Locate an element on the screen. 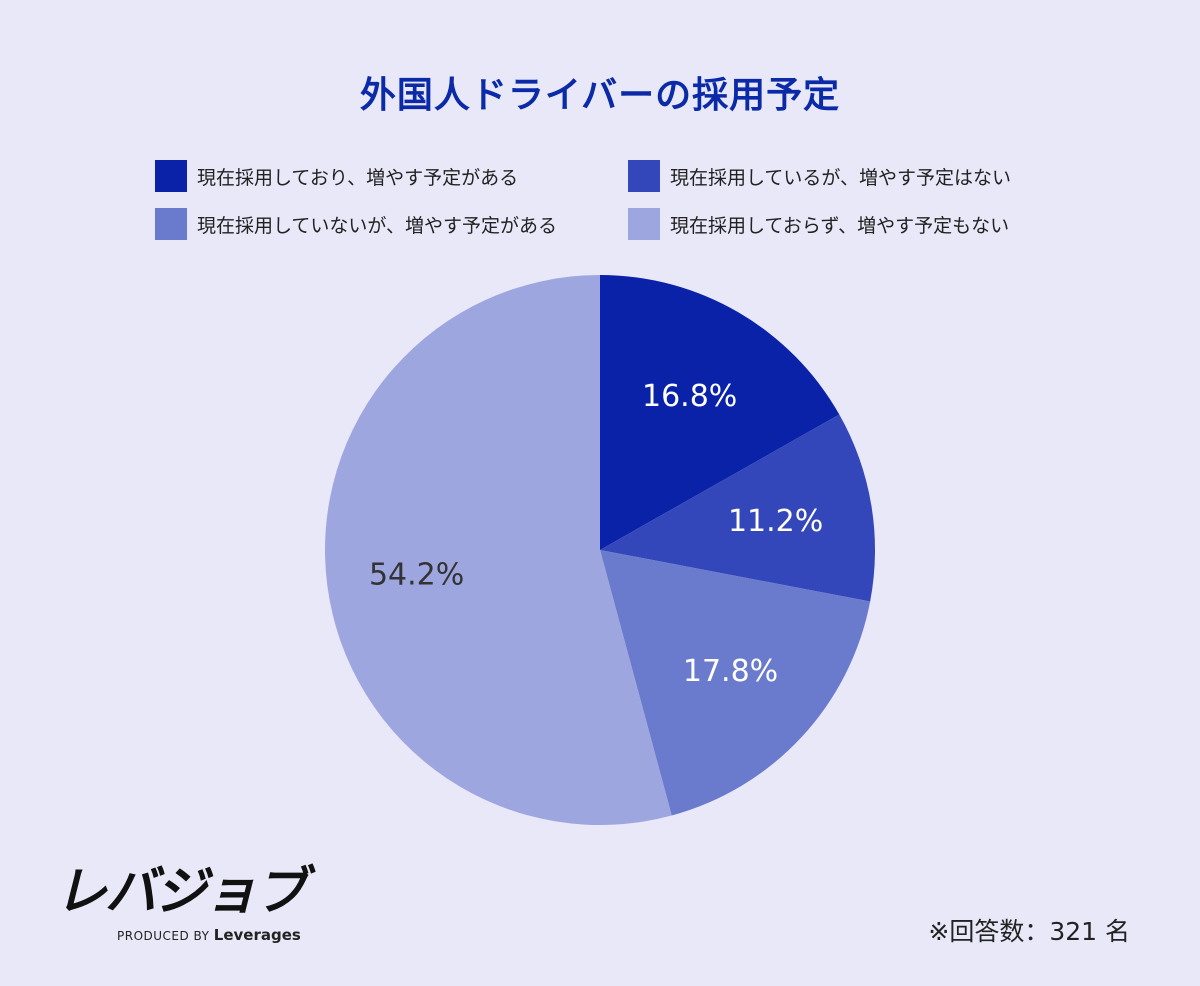 The image size is (1200, 986). legend-item-1: 現在採用しており、増やす予定がある is located at coordinates (336, 176).